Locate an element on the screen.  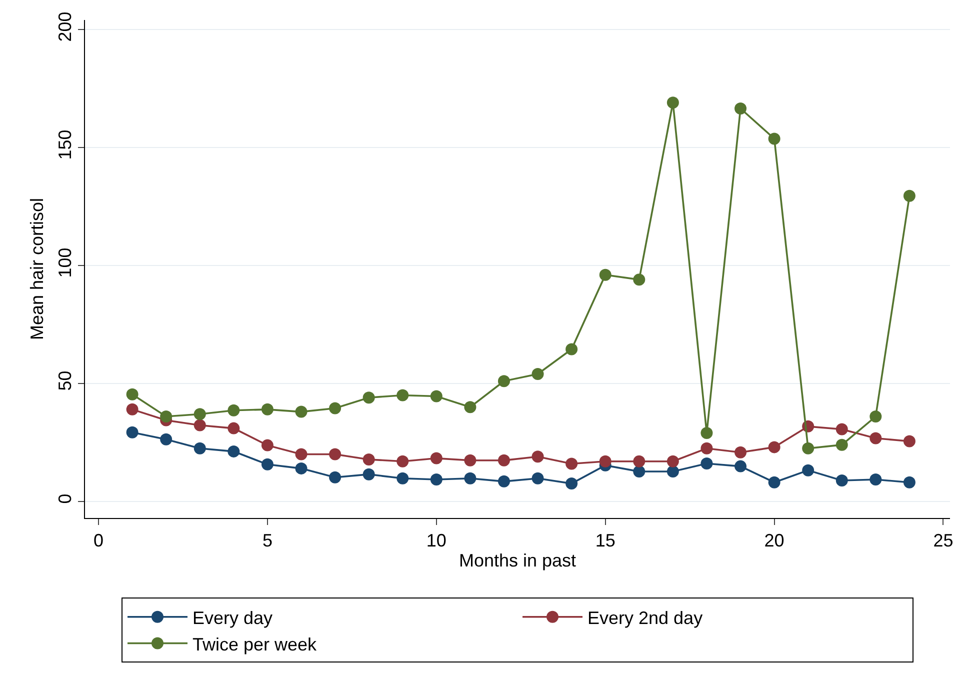
legend-label: Twice per week is located at coordinates (255, 644).